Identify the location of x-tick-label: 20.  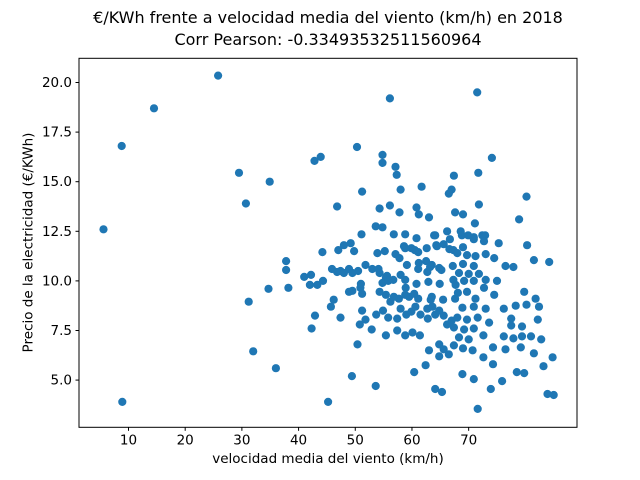
(185, 440).